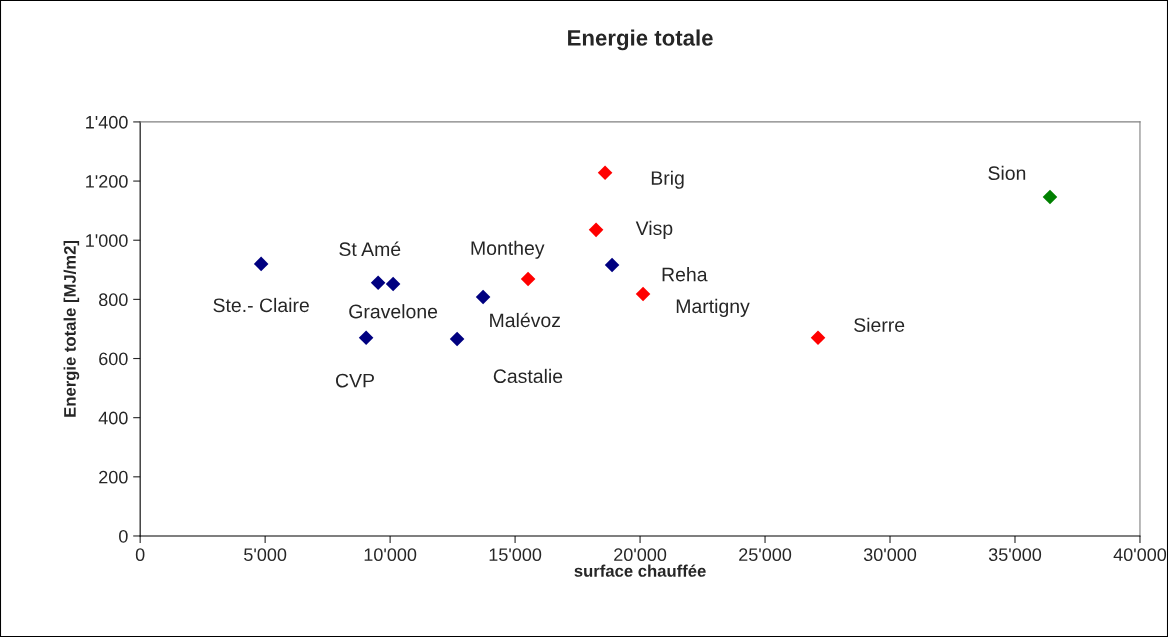  What do you see at coordinates (890, 555) in the screenshot?
I see `x-tick-label: 30'000` at bounding box center [890, 555].